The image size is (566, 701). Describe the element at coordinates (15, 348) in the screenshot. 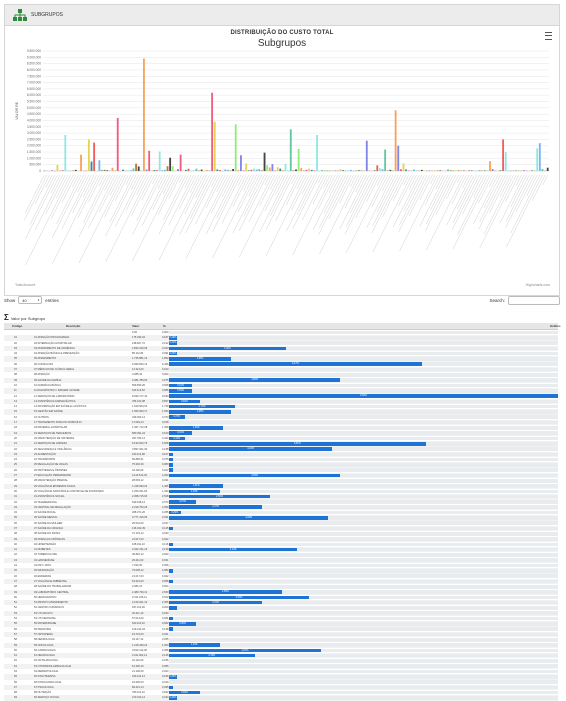

I see `cell-code: 03` at that location.